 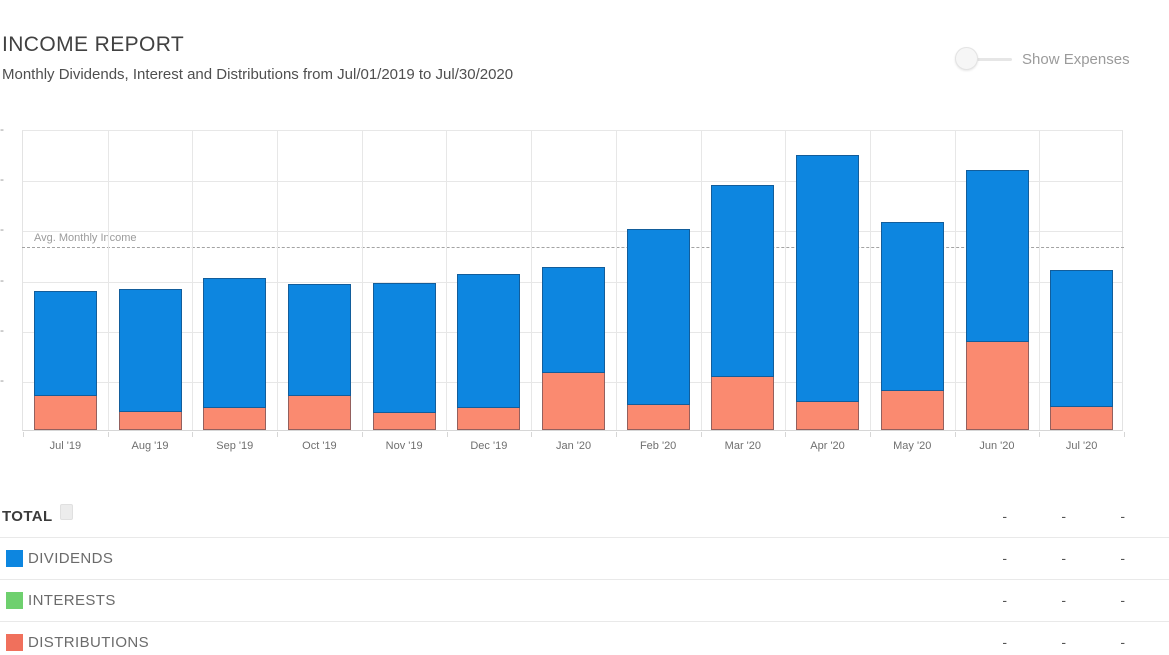 What do you see at coordinates (1036, 642) in the screenshot?
I see `row-values-distributions: ---` at bounding box center [1036, 642].